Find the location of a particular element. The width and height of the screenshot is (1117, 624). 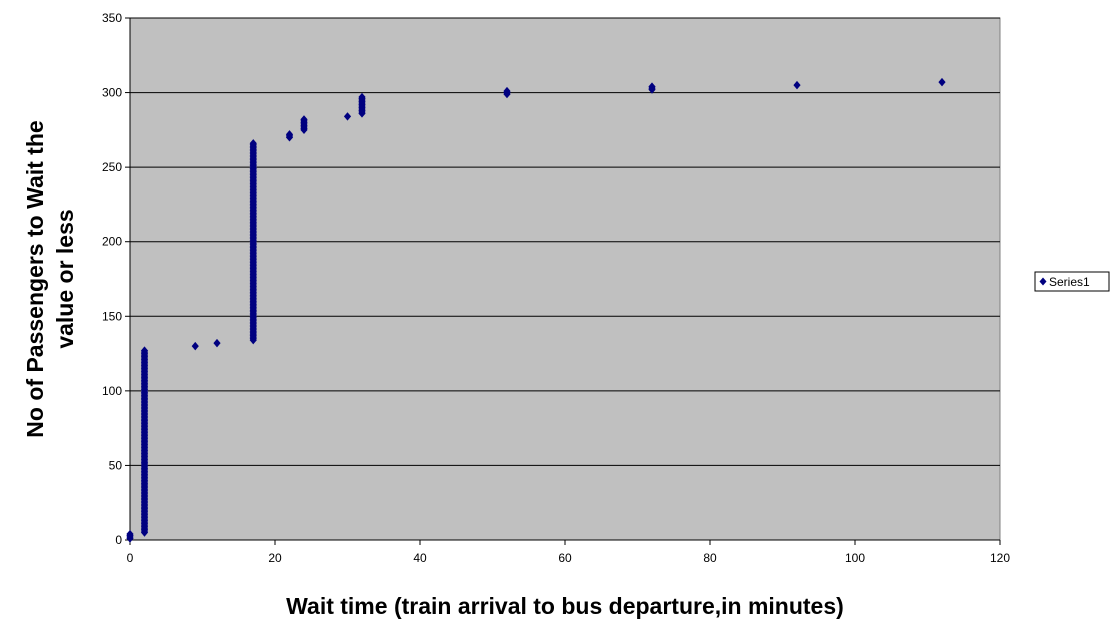

y-tick-label: 100 is located at coordinates (112, 391).